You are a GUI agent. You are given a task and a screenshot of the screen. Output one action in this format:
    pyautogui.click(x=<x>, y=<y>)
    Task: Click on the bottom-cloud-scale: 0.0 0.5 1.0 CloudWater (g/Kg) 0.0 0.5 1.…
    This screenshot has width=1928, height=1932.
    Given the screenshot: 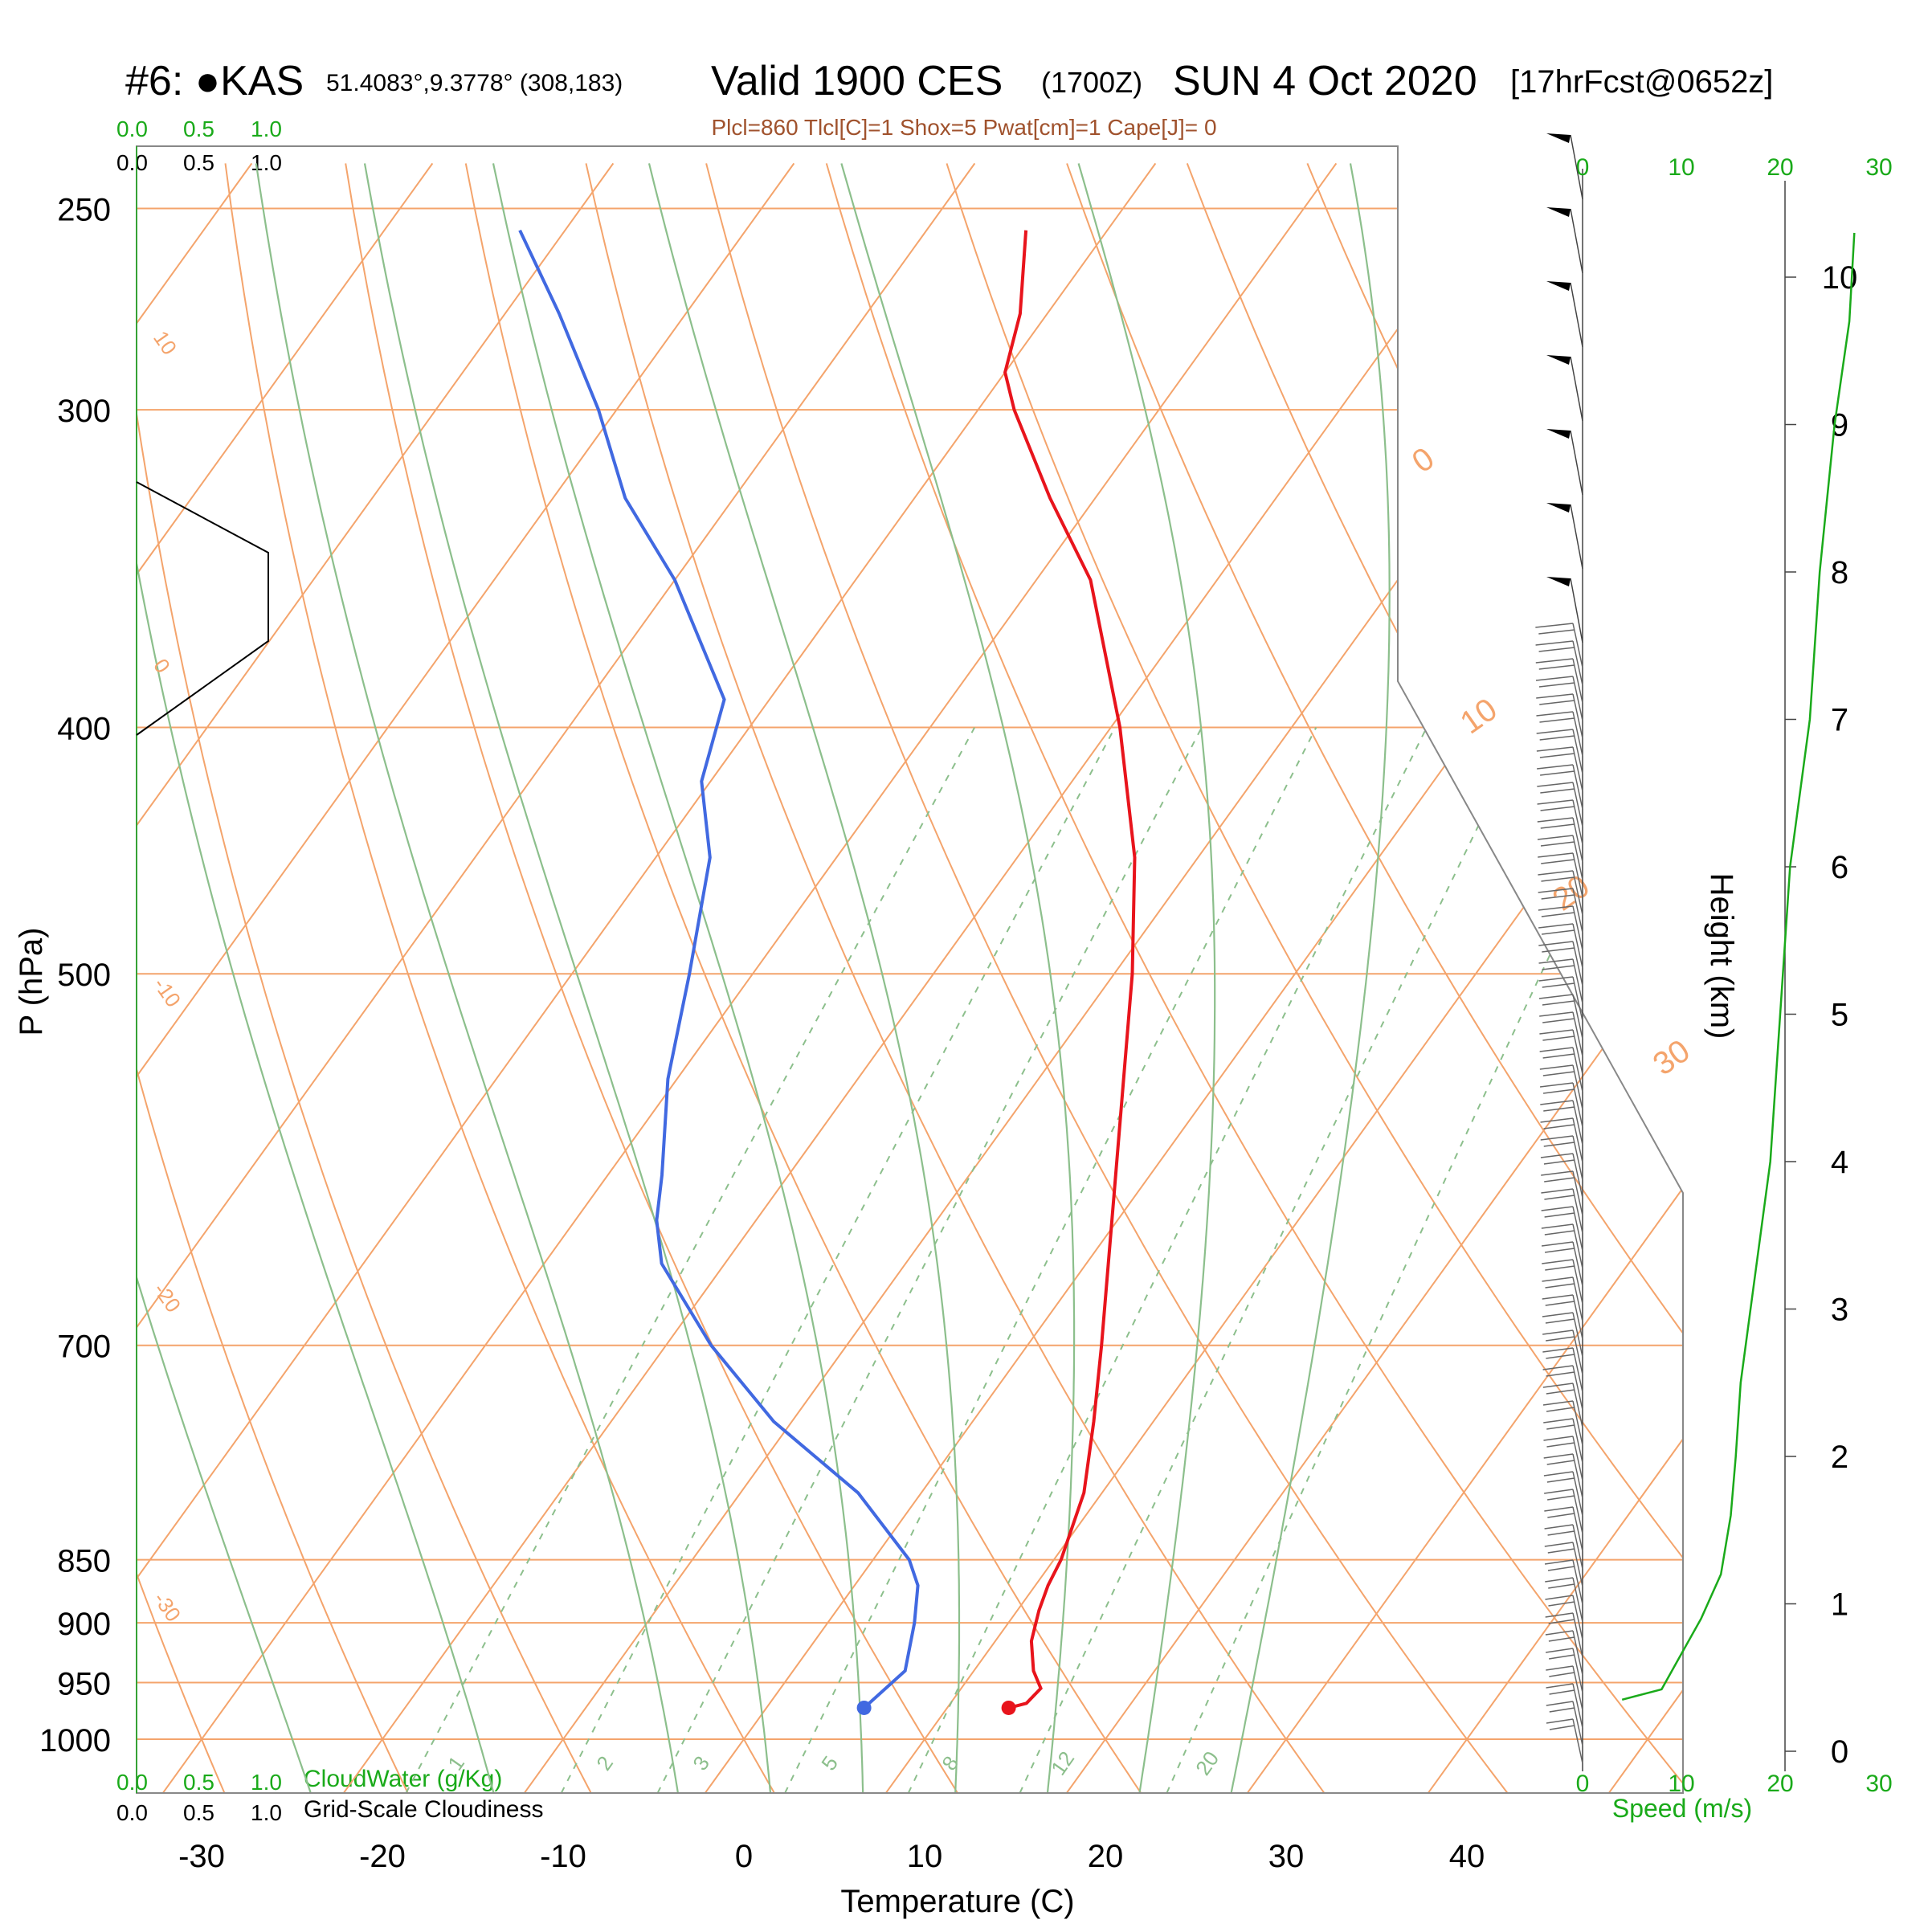 What is the action you would take?
    pyautogui.click(x=329, y=1796)
    